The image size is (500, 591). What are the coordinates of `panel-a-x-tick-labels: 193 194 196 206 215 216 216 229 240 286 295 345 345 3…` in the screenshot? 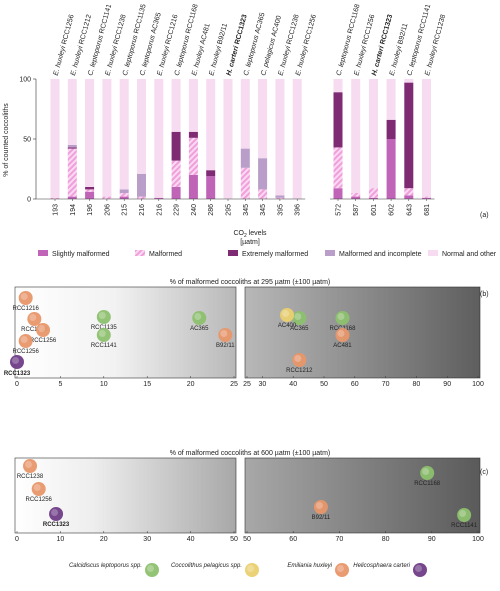 It's located at (235, 207).